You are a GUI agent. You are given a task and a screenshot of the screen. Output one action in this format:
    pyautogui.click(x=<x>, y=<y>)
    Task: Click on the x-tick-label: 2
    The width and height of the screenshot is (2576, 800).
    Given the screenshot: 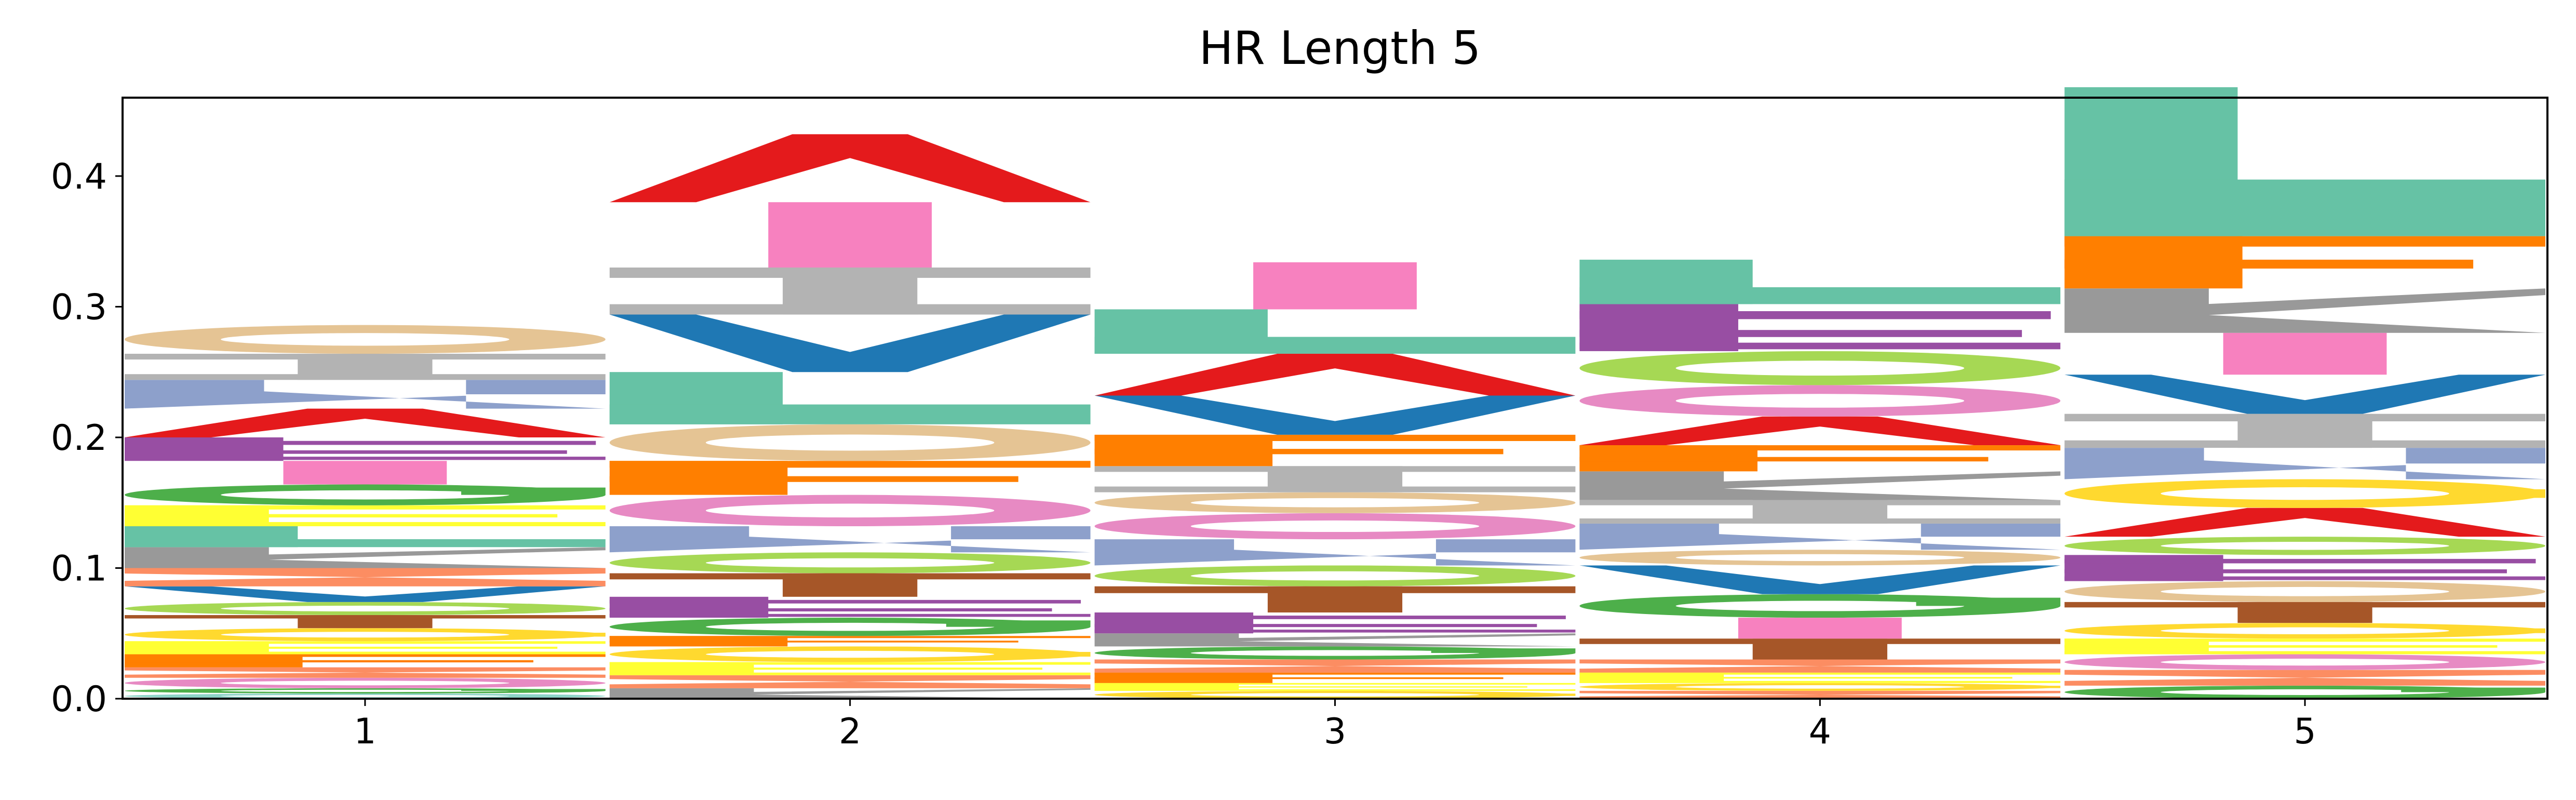 What is the action you would take?
    pyautogui.click(x=850, y=731)
    